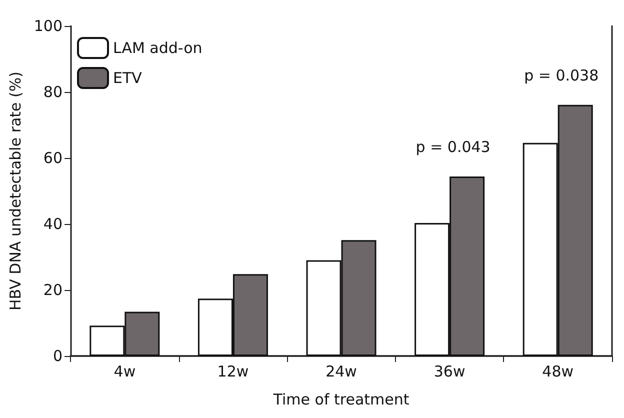 This screenshot has height=418, width=624. What do you see at coordinates (53, 158) in the screenshot?
I see `y-tick-label: 60` at bounding box center [53, 158].